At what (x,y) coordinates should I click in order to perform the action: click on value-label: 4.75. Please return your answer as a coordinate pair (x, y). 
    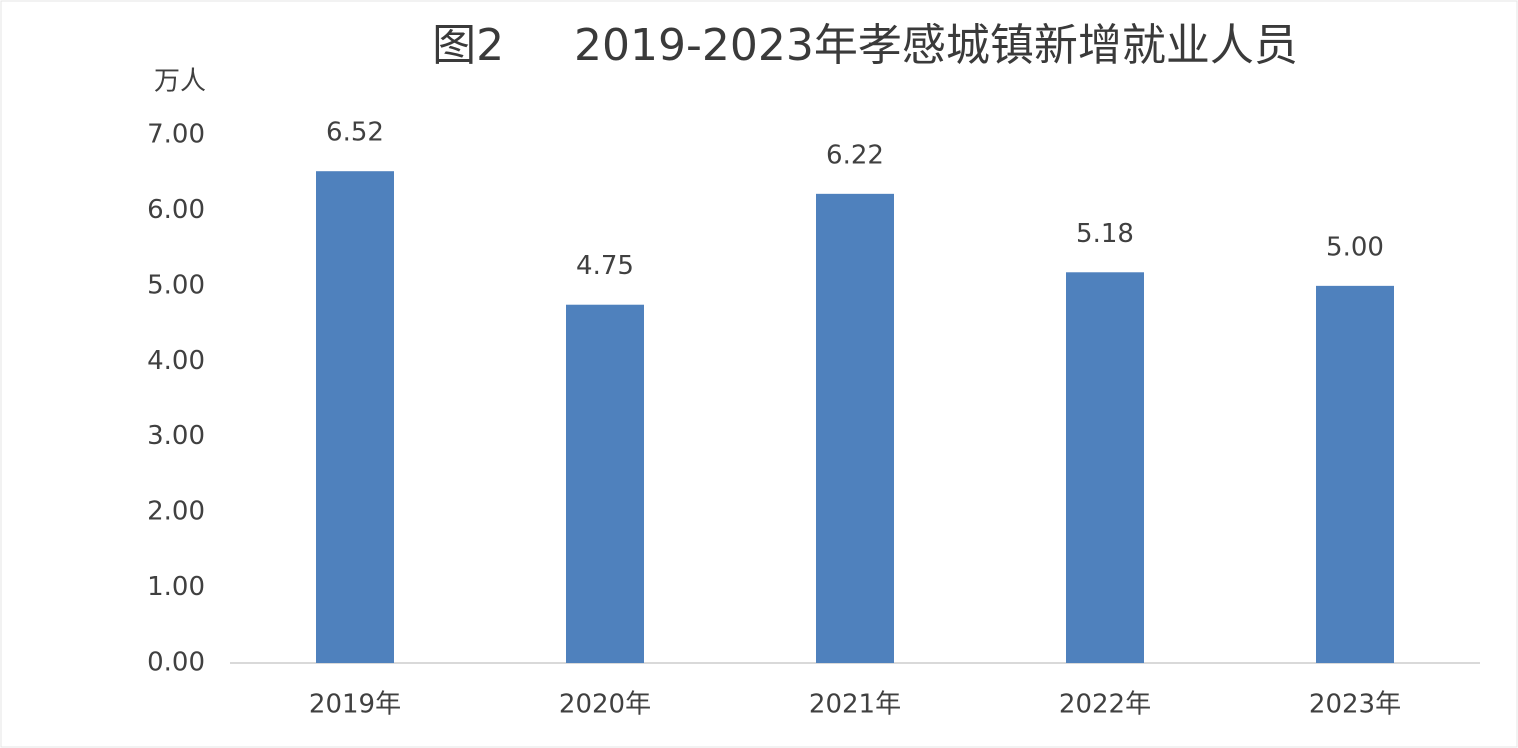
    Looking at the image, I should click on (605, 266).